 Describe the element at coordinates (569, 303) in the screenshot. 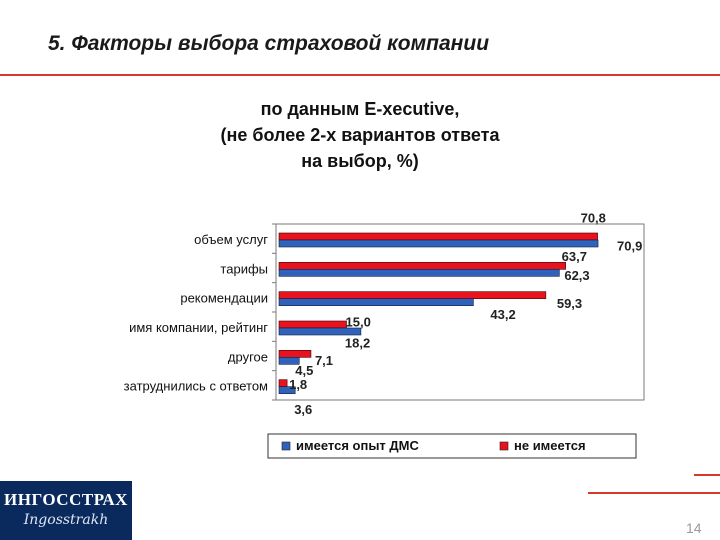

I see `data-label-no-dms: 59,3` at that location.